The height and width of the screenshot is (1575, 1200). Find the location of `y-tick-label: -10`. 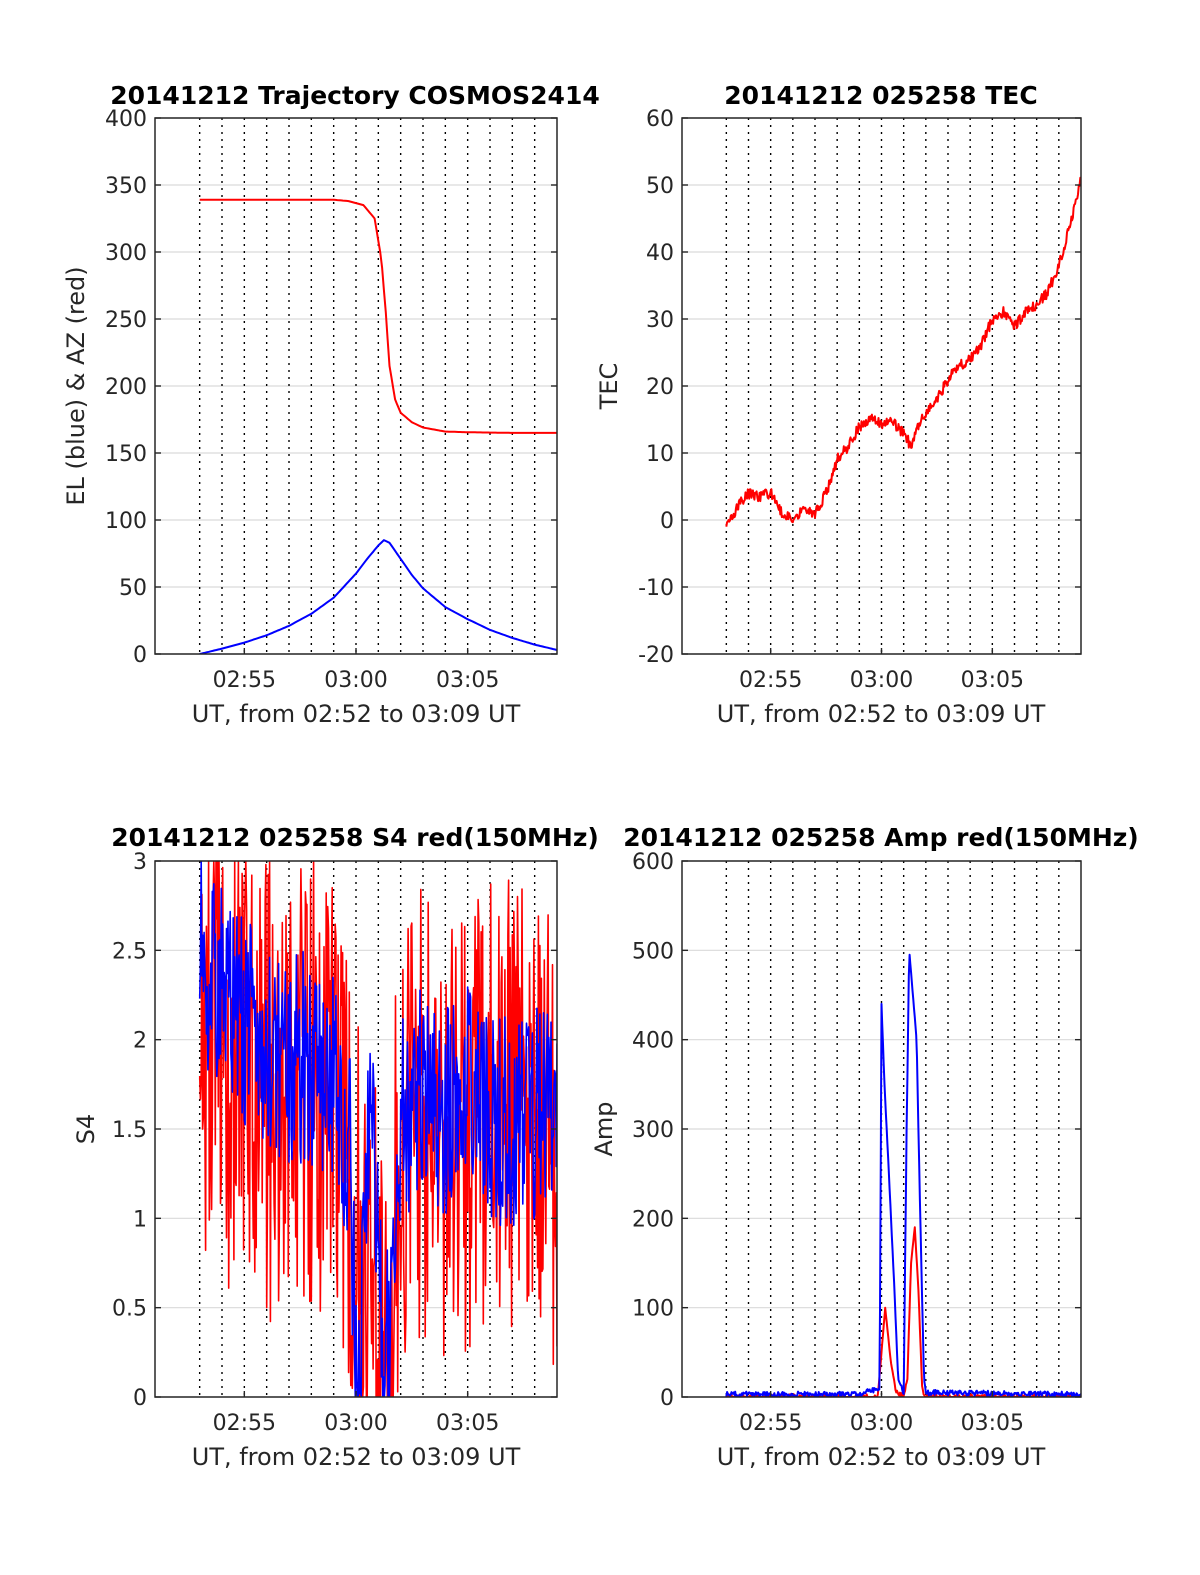

y-tick-label: -10 is located at coordinates (656, 588).